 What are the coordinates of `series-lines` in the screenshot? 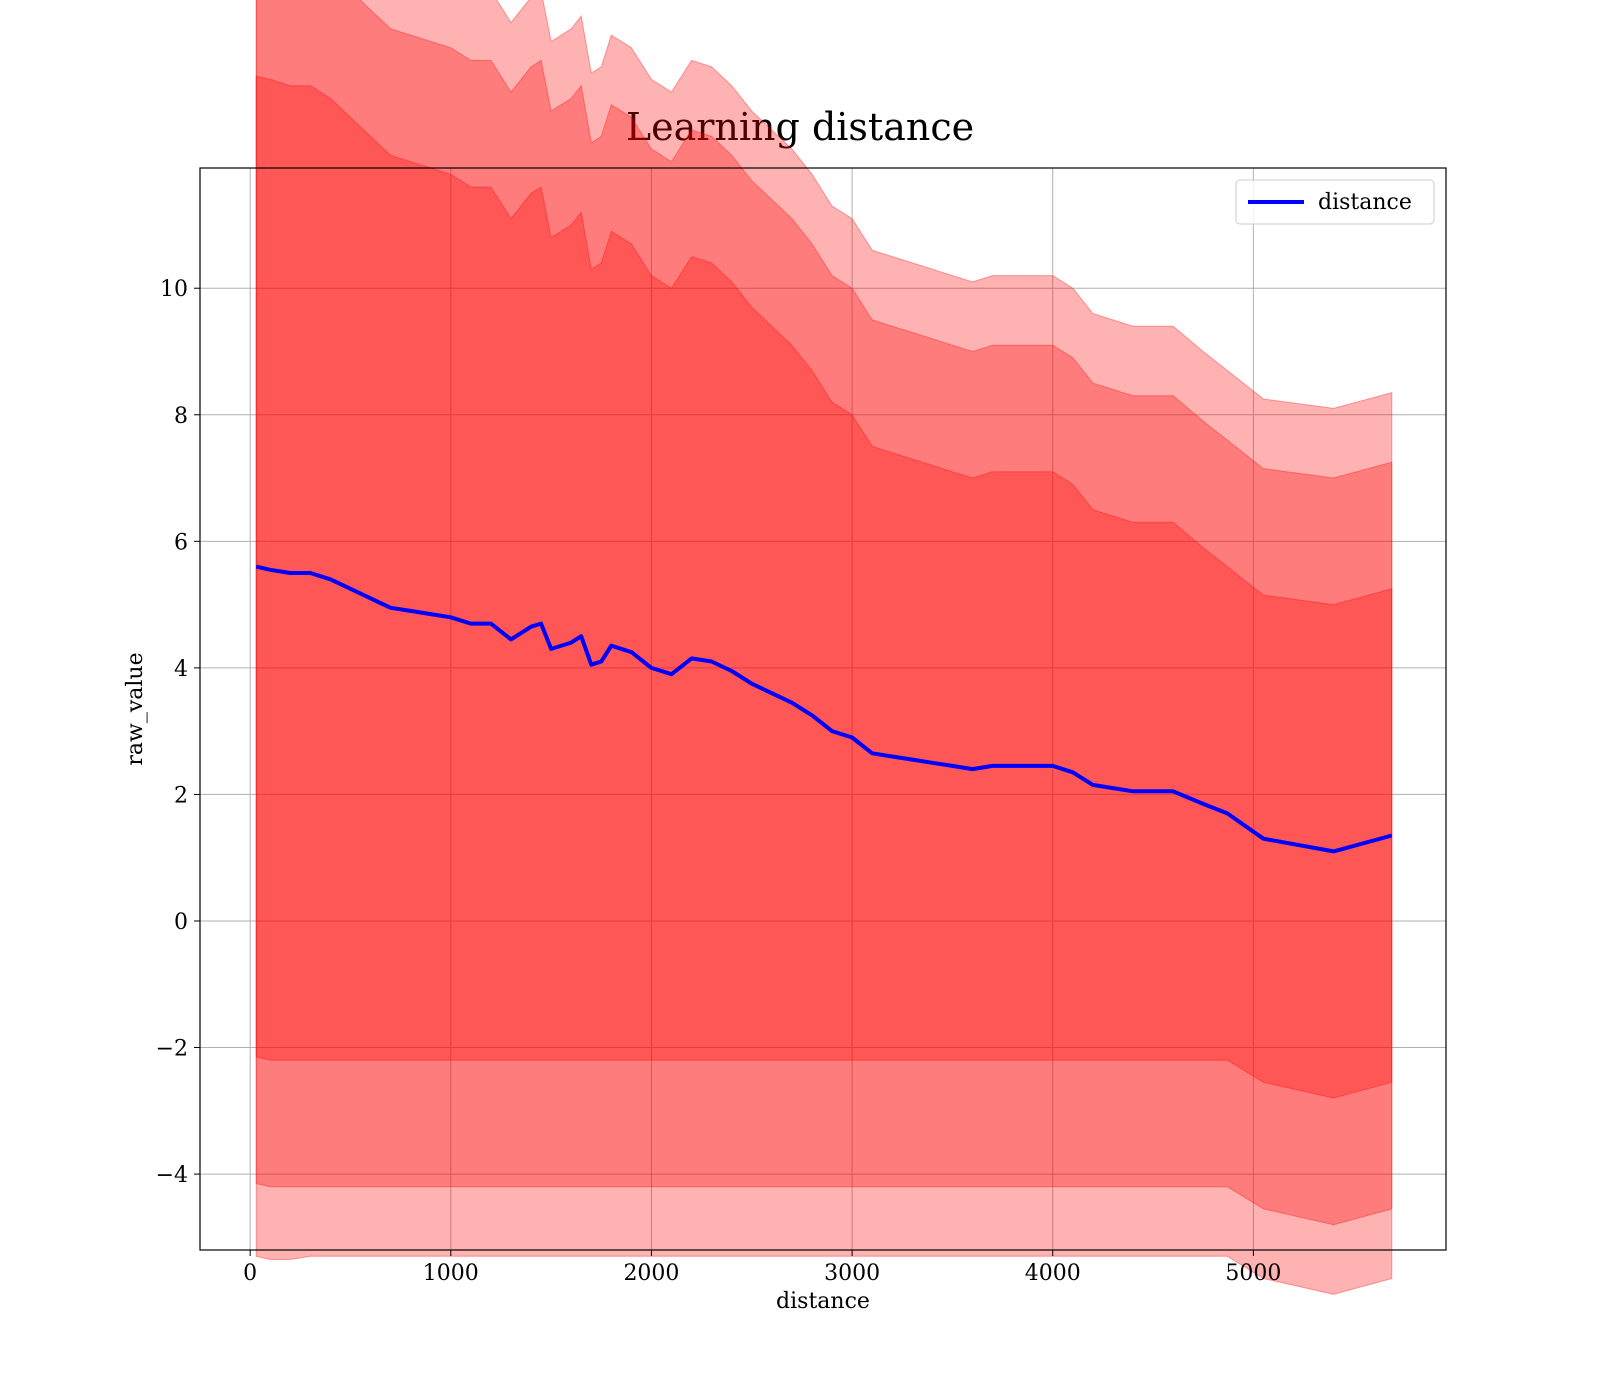 It's located at (824, 709).